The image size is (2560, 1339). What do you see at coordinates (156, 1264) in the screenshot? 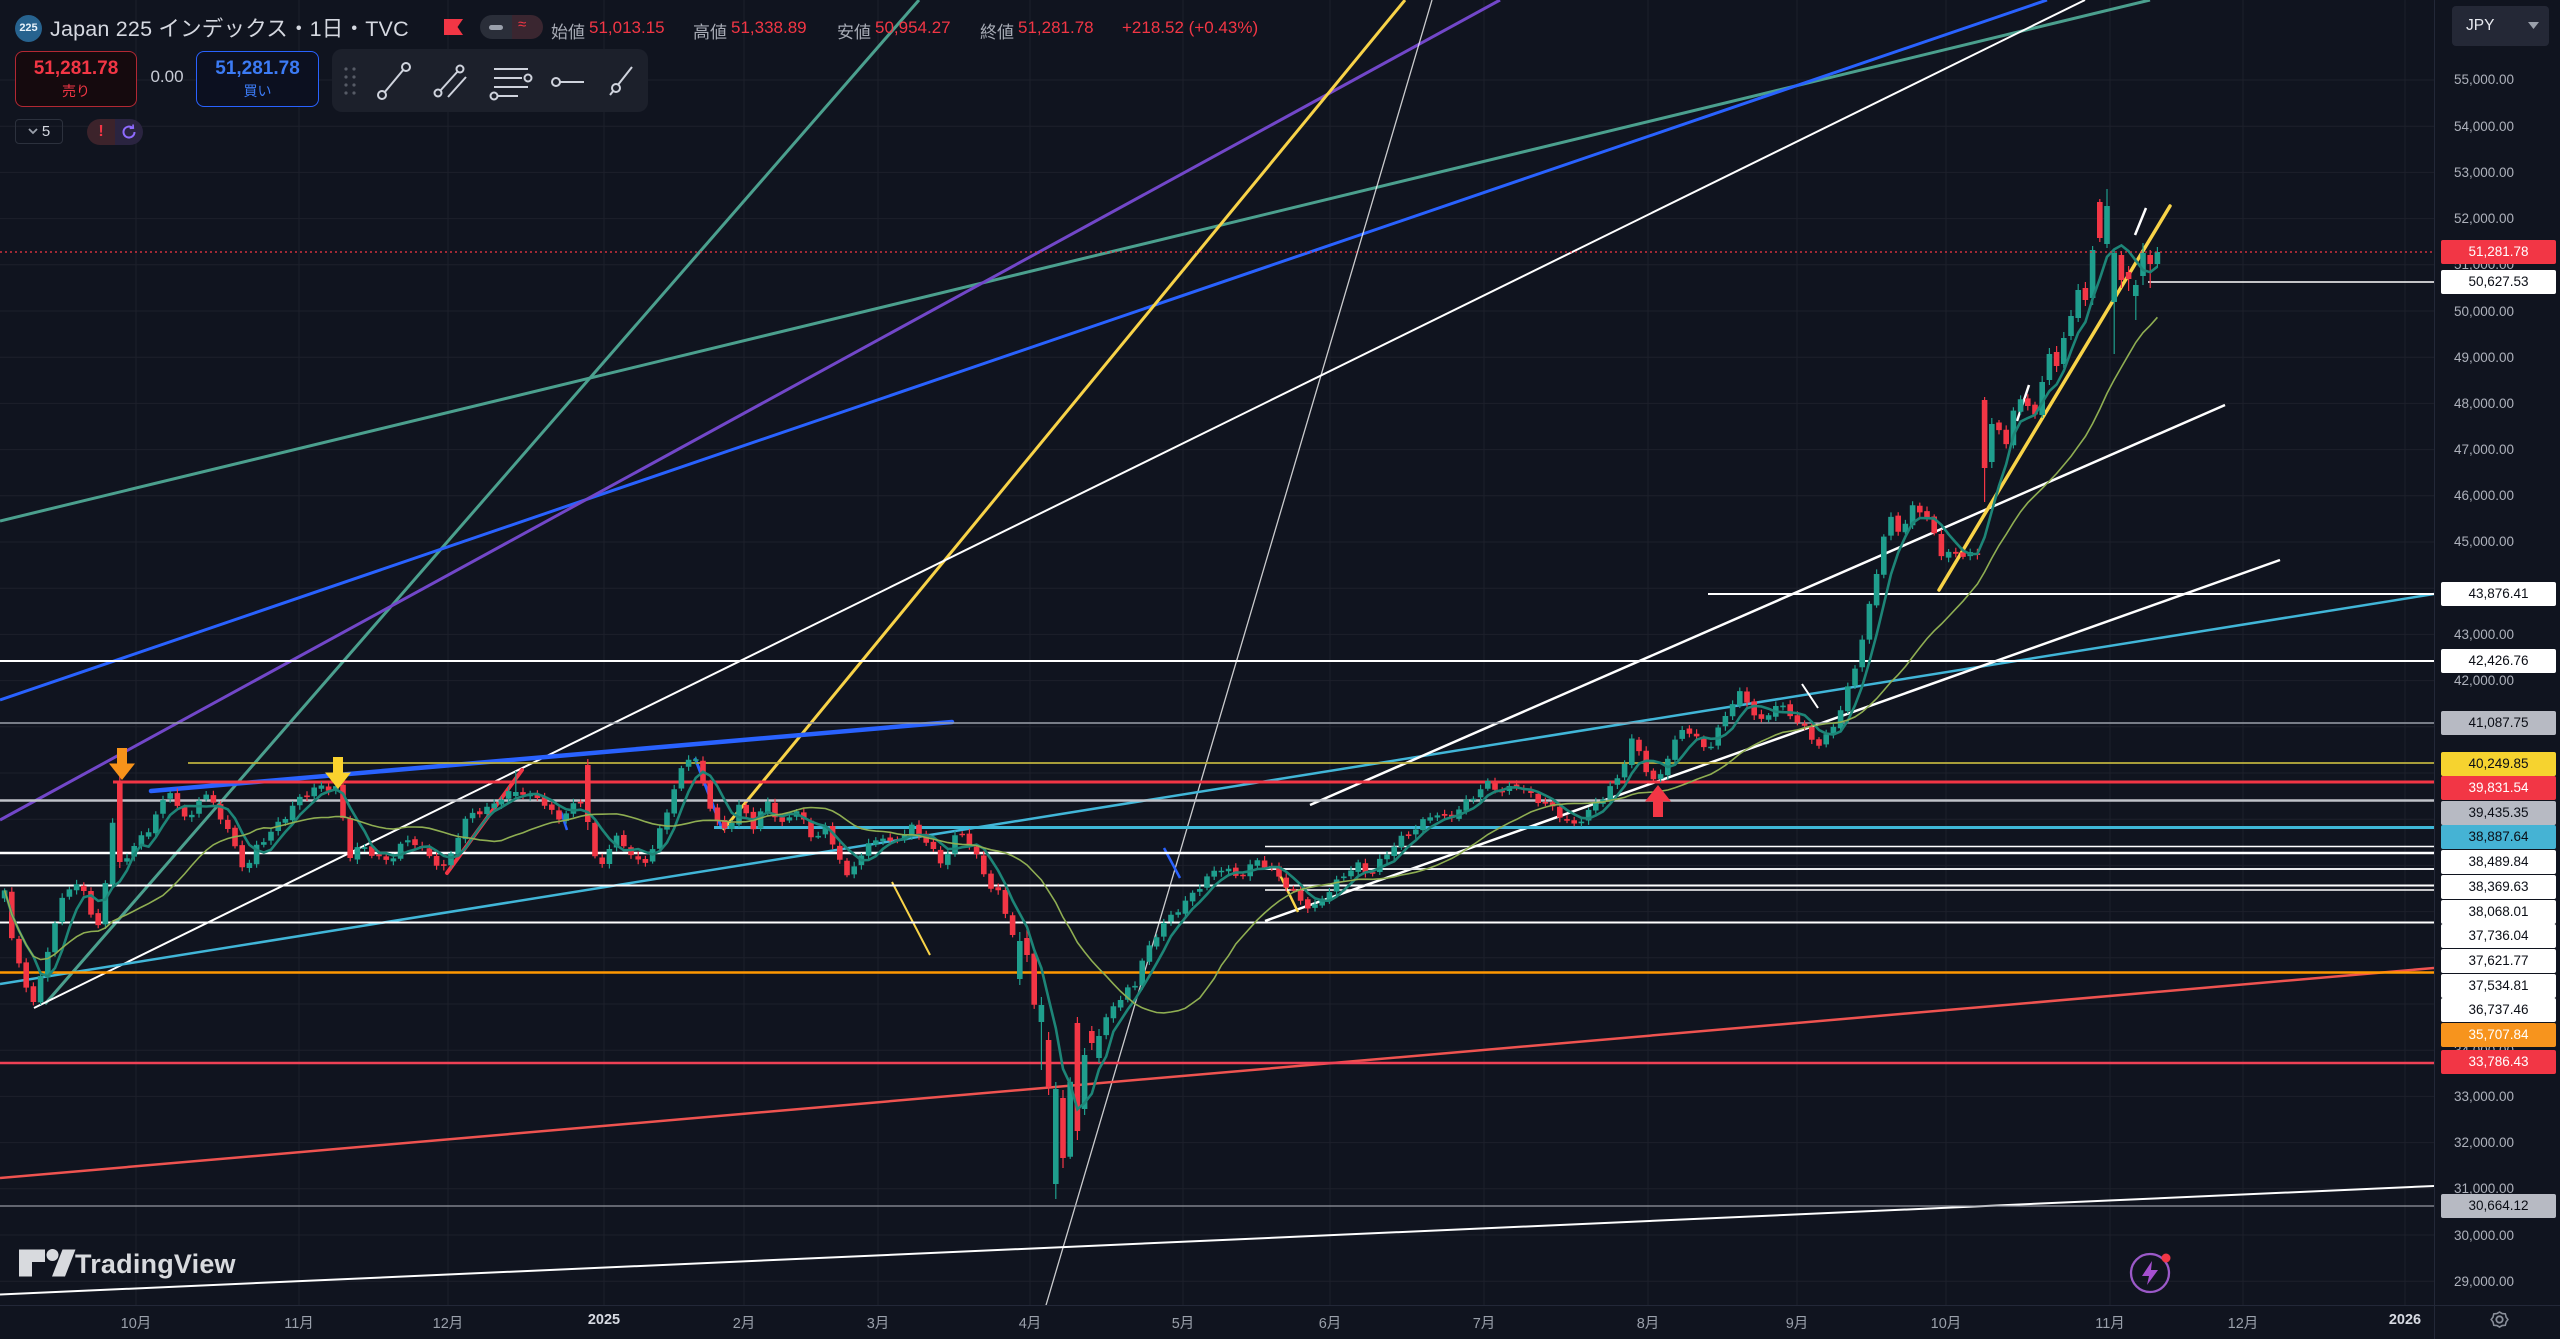
I see `svg-text: TradingView` at bounding box center [156, 1264].